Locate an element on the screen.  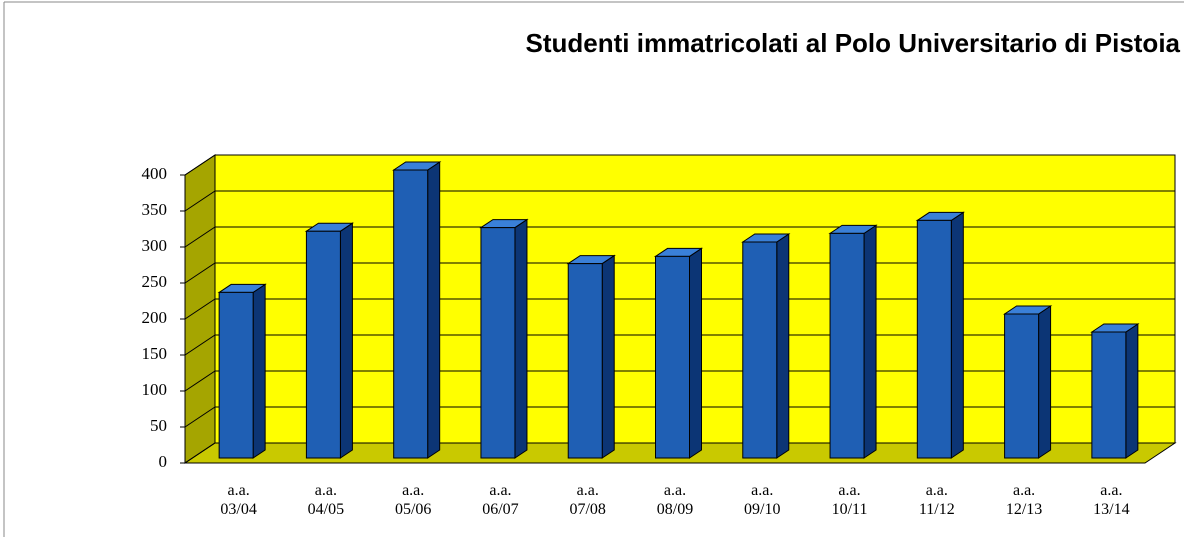
x-tick-label: a.a. 04/05 is located at coordinates (326, 500).